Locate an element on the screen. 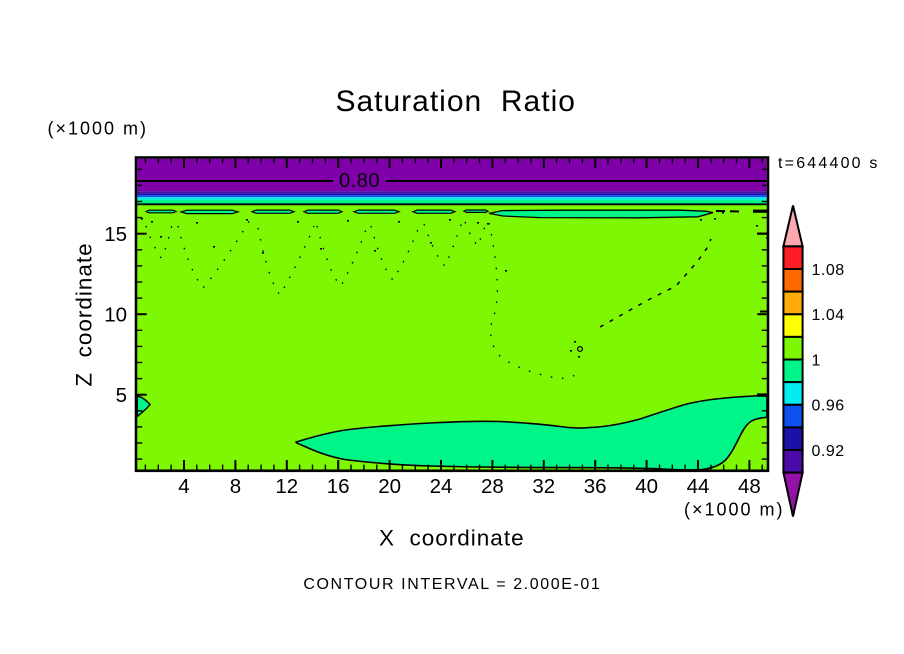  svg-text: 1 is located at coordinates (816, 360).